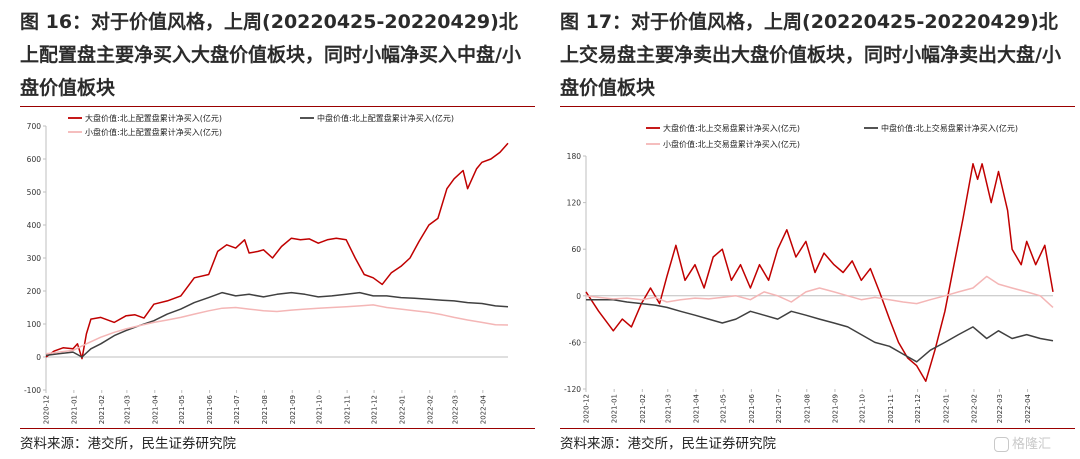 The width and height of the screenshot is (1080, 459). I want to click on legend-label: 小盘价值:北上交易盘累计净买入(亿元), so click(731, 144).